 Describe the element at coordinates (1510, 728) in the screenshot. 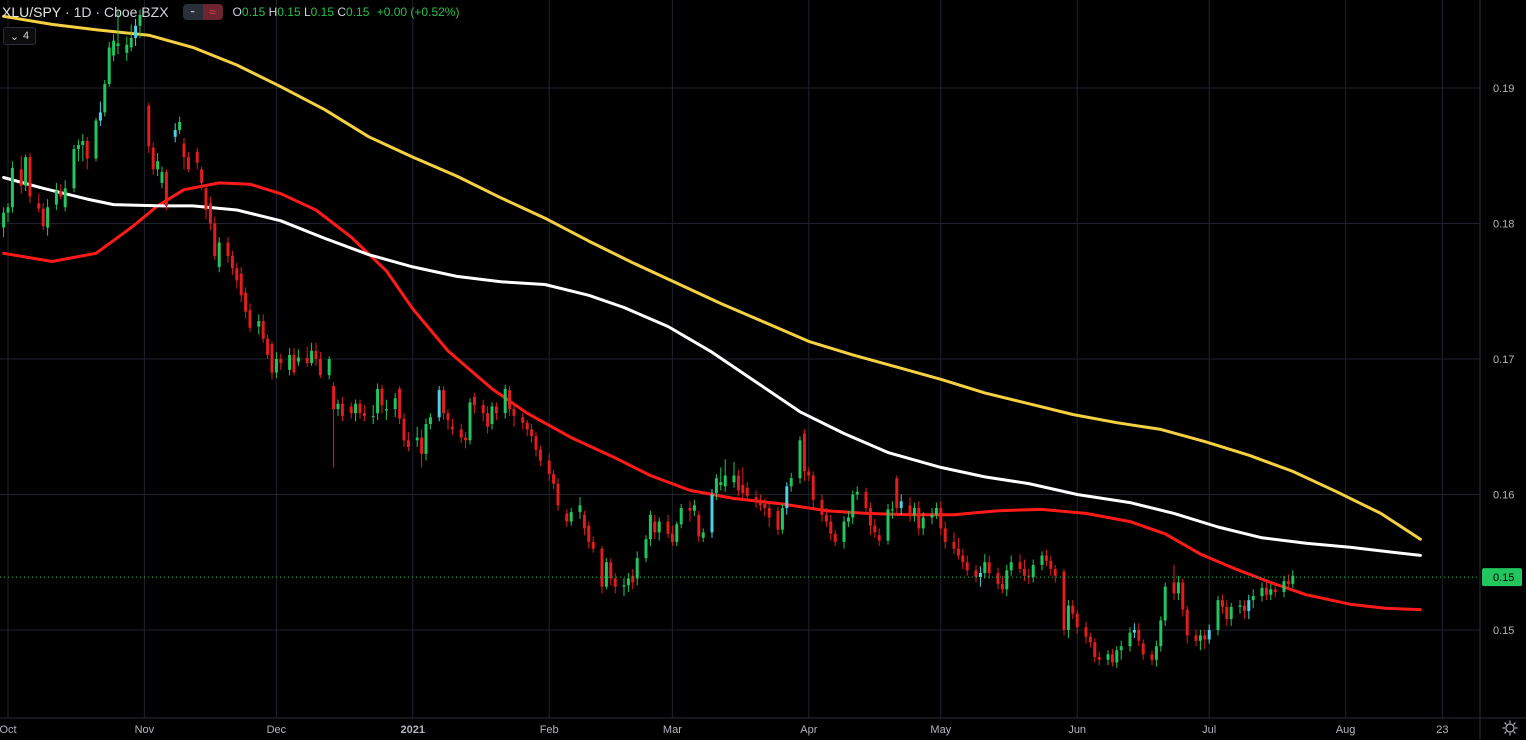

I see `gear-icon` at that location.